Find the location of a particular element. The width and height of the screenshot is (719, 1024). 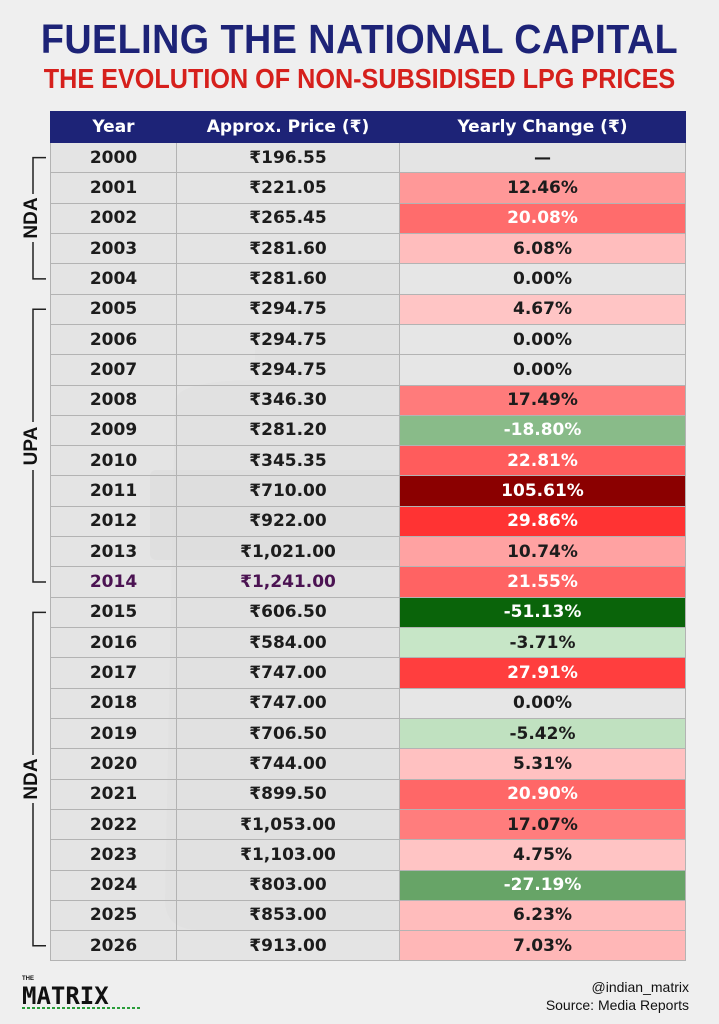

column-header-year: Year is located at coordinates (113, 127).